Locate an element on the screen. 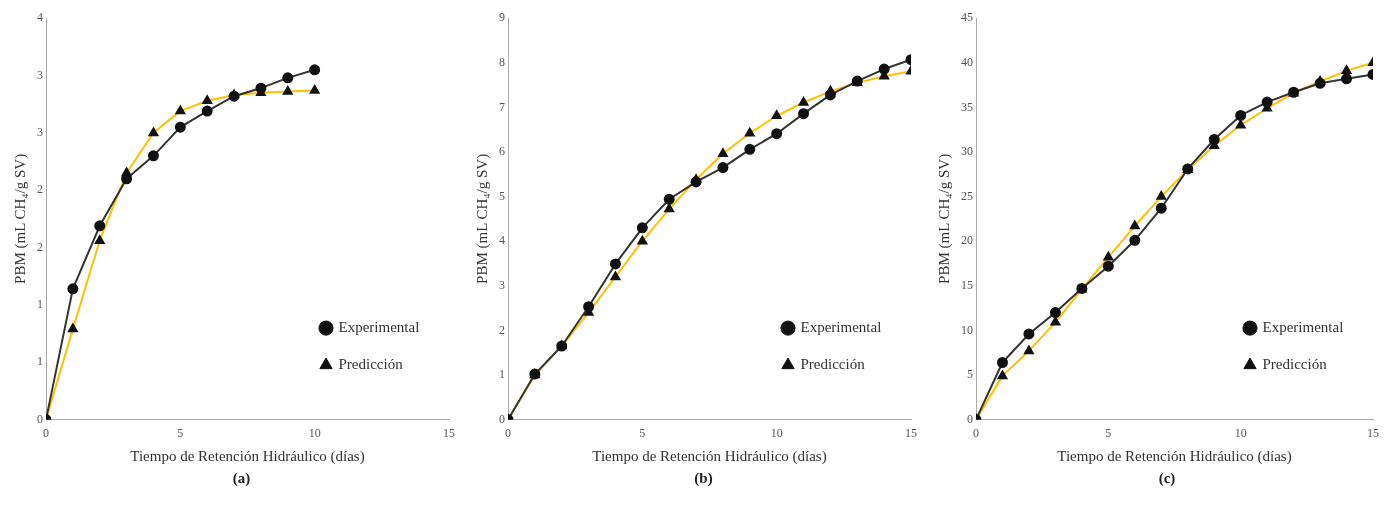 The image size is (1395, 510). text: (a) is located at coordinates (241, 478).